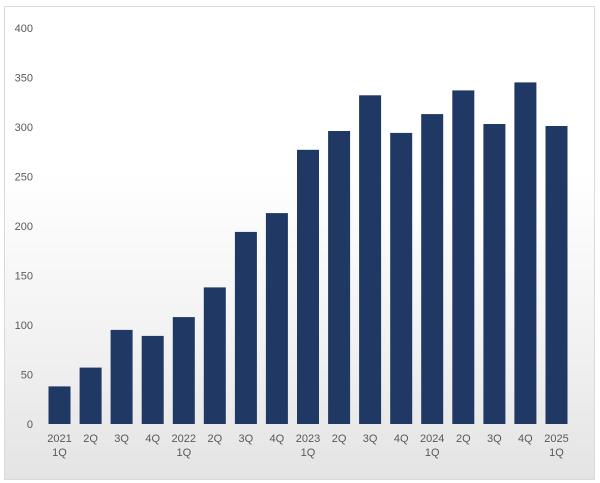  I want to click on y-tick-label: 100, so click(24, 326).